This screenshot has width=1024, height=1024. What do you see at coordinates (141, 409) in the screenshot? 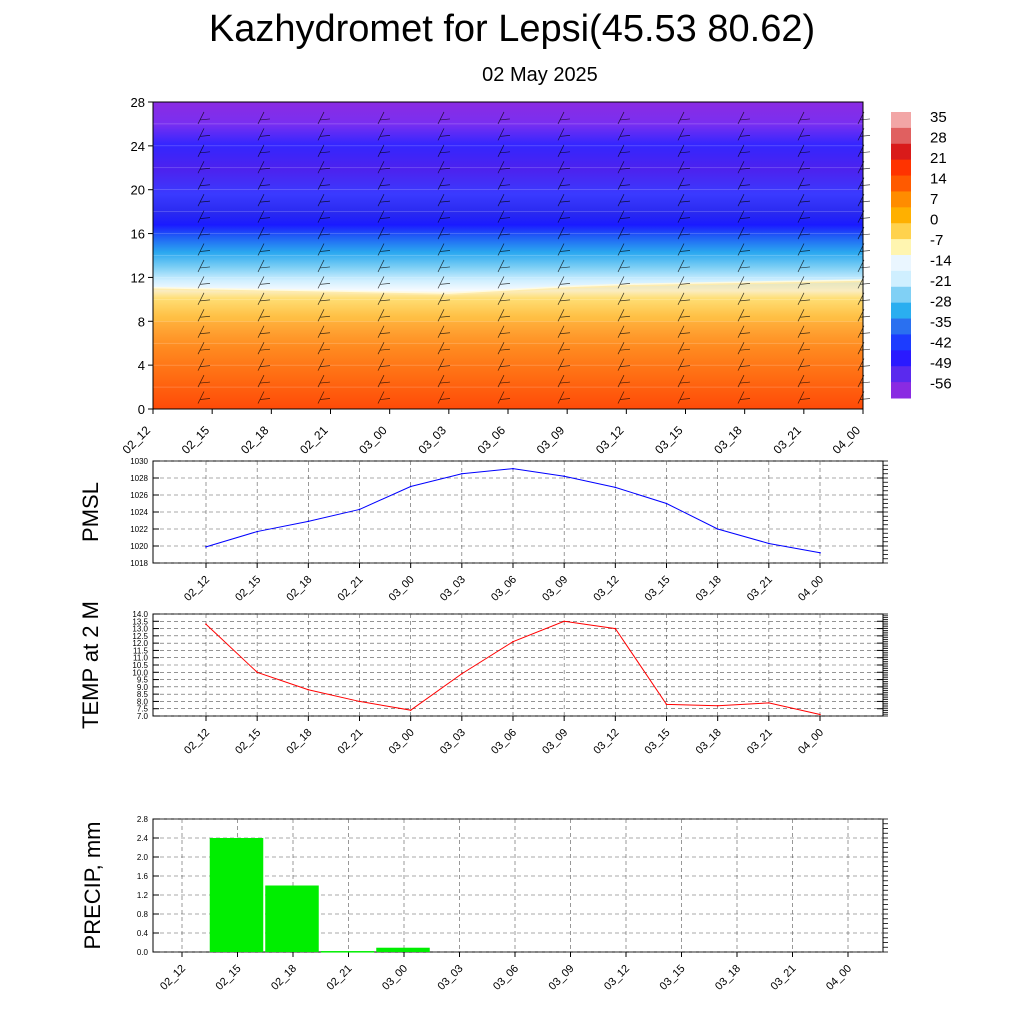
I see `y-tick-label: 0` at bounding box center [141, 409].